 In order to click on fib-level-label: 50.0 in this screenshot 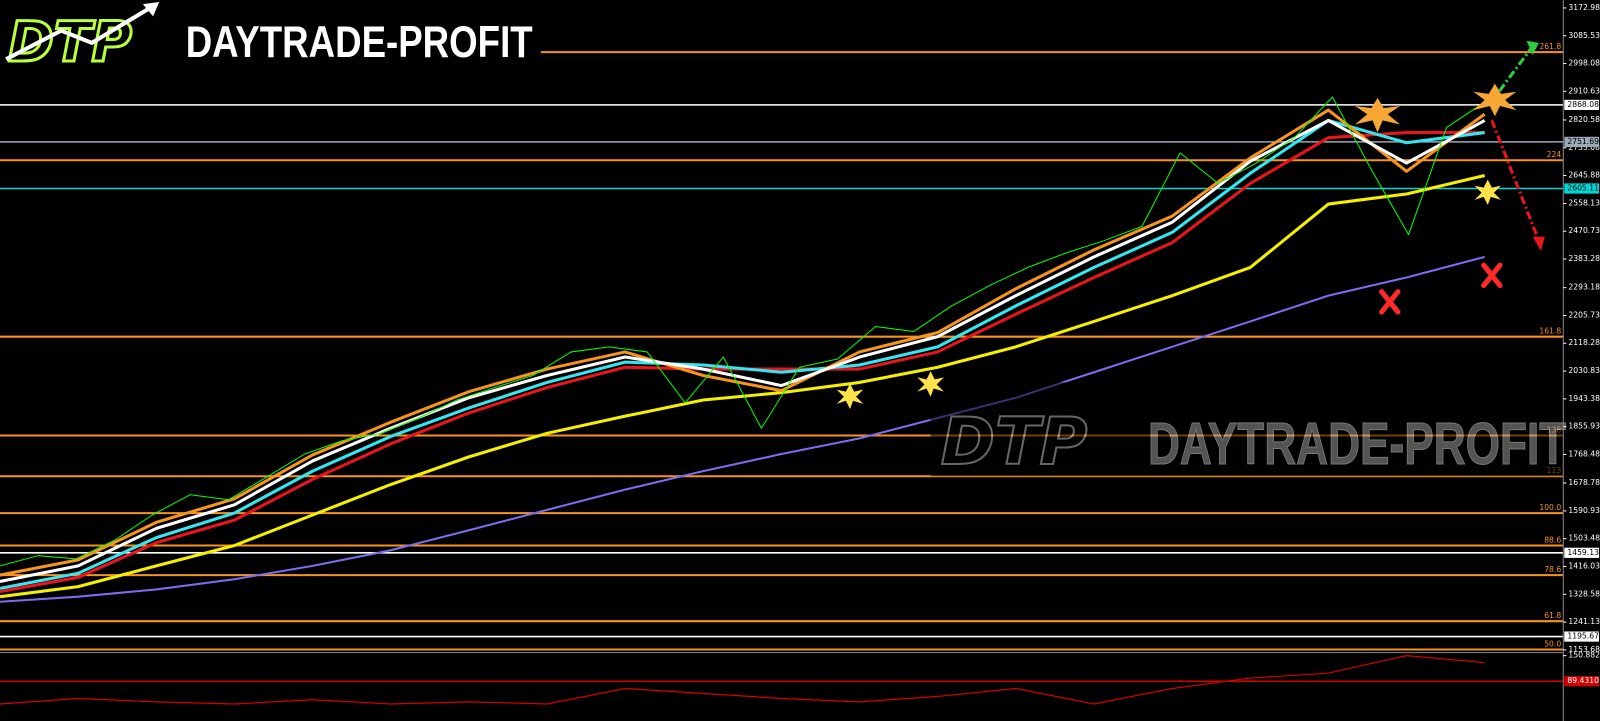, I will do `click(1552, 643)`.